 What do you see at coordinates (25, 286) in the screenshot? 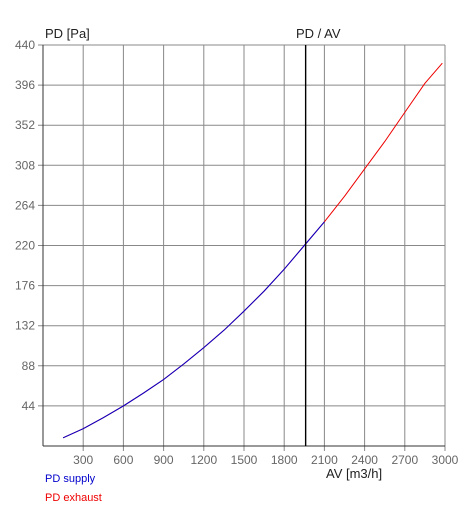
I see `y-tick-label: 176` at bounding box center [25, 286].